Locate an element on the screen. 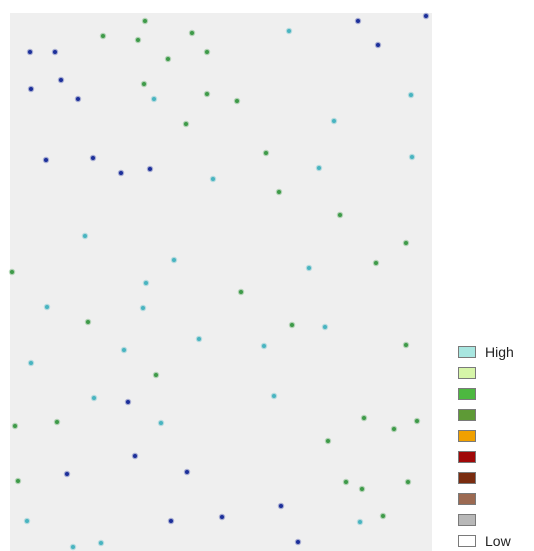 Image resolution: width=534 pixels, height=551 pixels. legend-row-10: Low is located at coordinates (496, 541).